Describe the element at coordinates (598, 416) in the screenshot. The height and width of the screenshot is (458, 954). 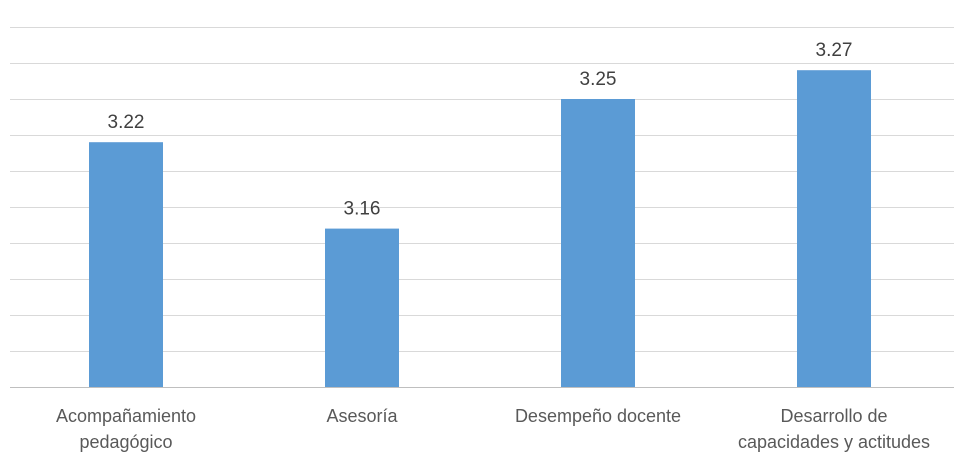
I see `category-label: Desempeño docente` at that location.